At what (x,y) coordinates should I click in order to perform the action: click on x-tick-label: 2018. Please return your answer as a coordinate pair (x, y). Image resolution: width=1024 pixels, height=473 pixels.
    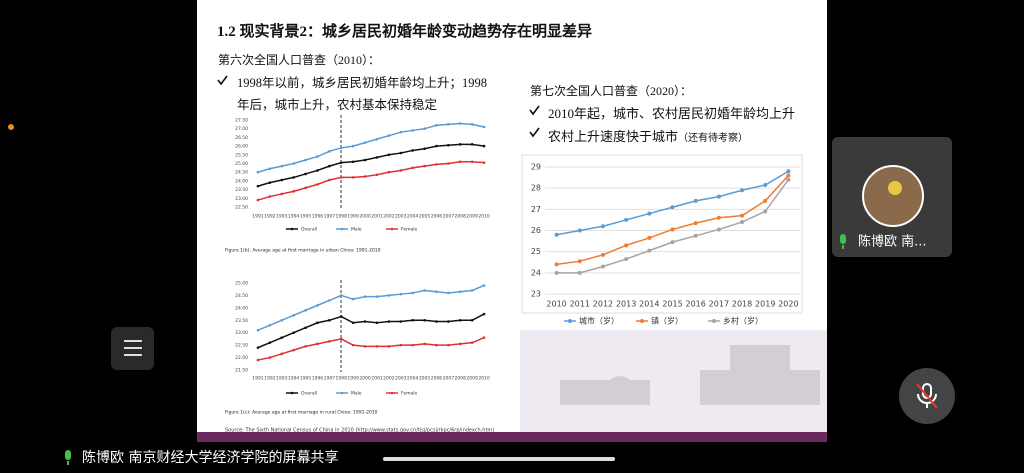
    Looking at the image, I should click on (742, 304).